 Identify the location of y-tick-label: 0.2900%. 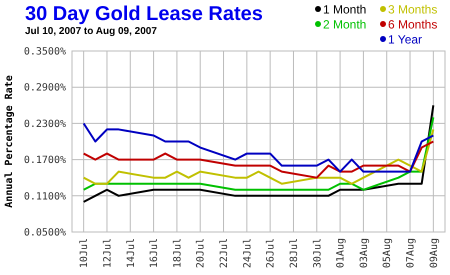
(45, 88).